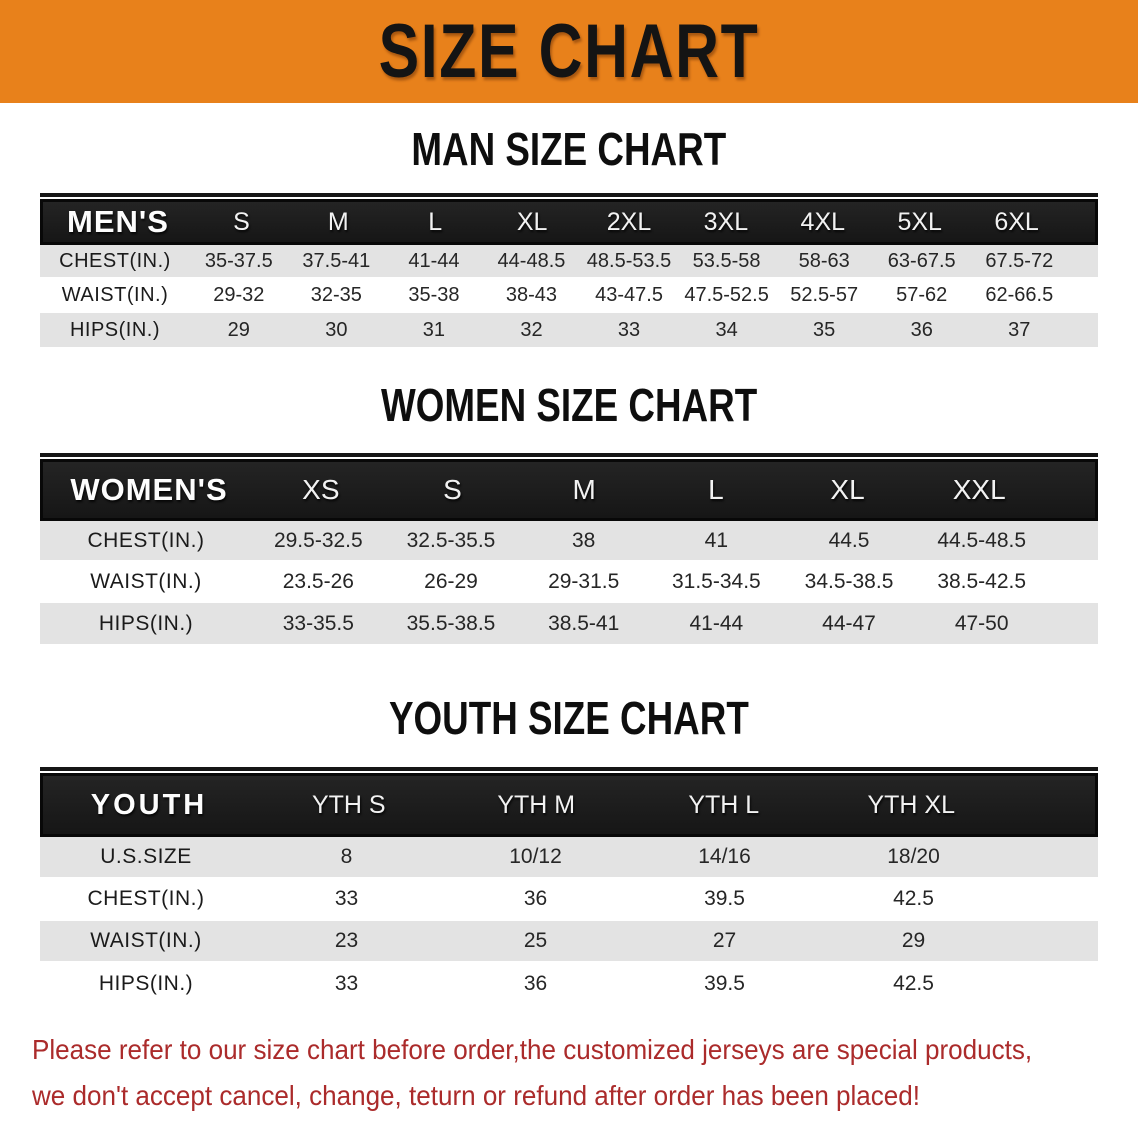 This screenshot has width=1138, height=1132. I want to click on row-label: U.S.SIZE, so click(146, 856).